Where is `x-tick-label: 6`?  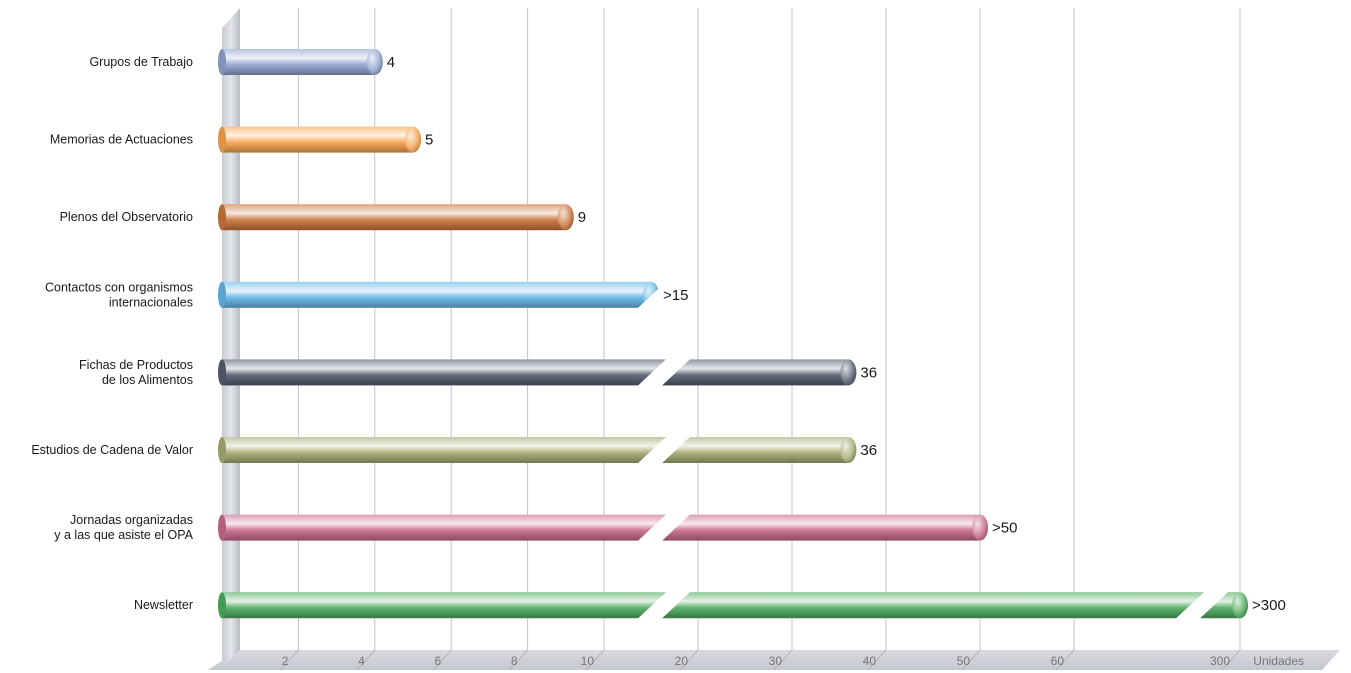 x-tick-label: 6 is located at coordinates (438, 661).